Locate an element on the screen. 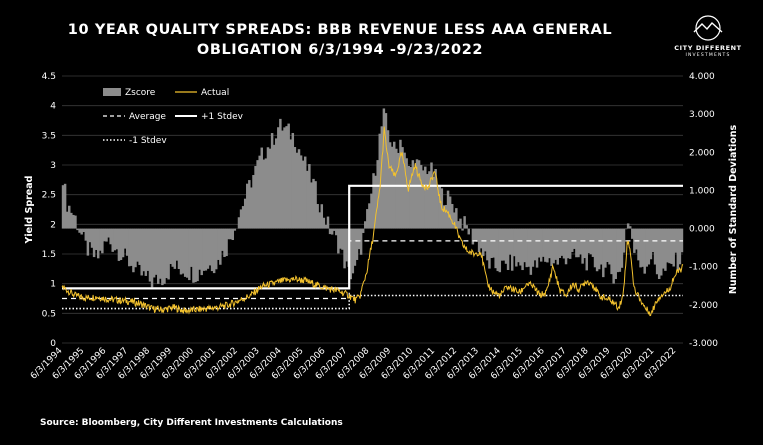  y2-tick-label: -2.000 is located at coordinates (703, 306).